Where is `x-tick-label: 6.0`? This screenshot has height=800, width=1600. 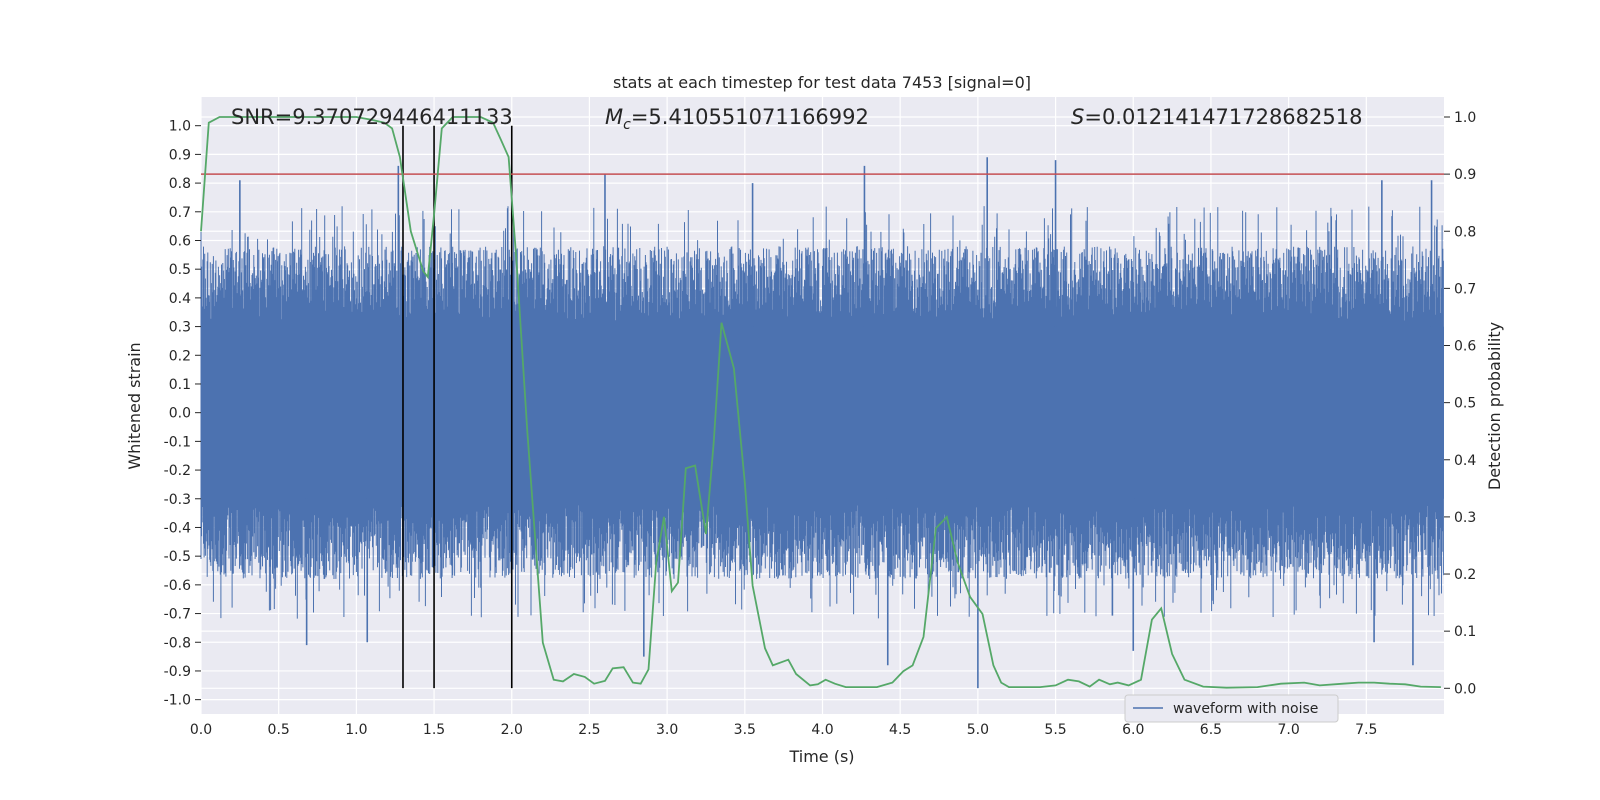
x-tick-label: 6.0 is located at coordinates (1133, 730).